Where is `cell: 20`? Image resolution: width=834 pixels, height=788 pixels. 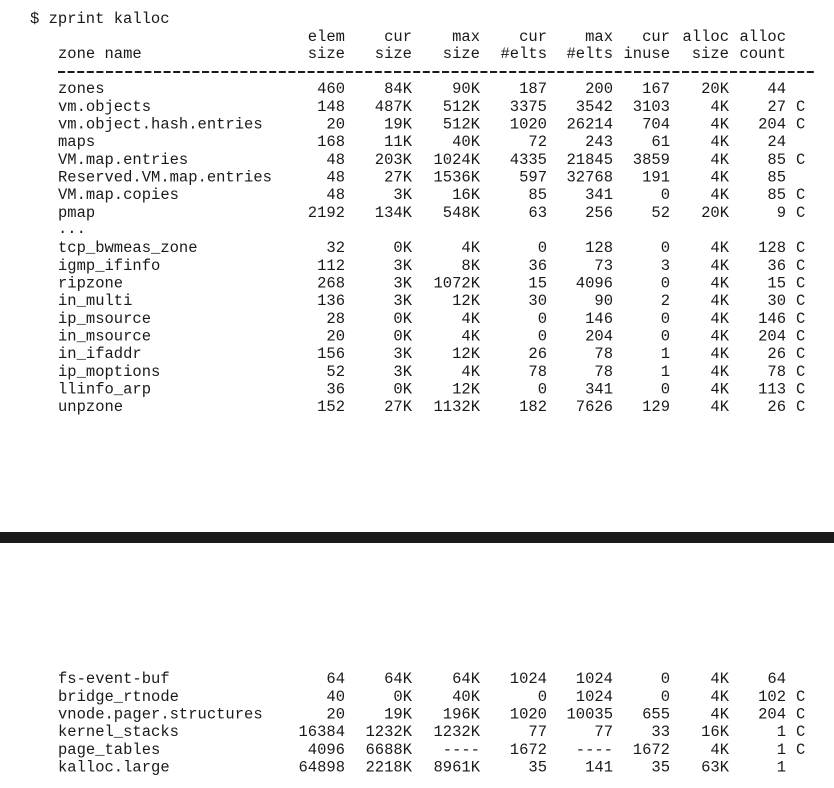 cell: 20 is located at coordinates (335, 714).